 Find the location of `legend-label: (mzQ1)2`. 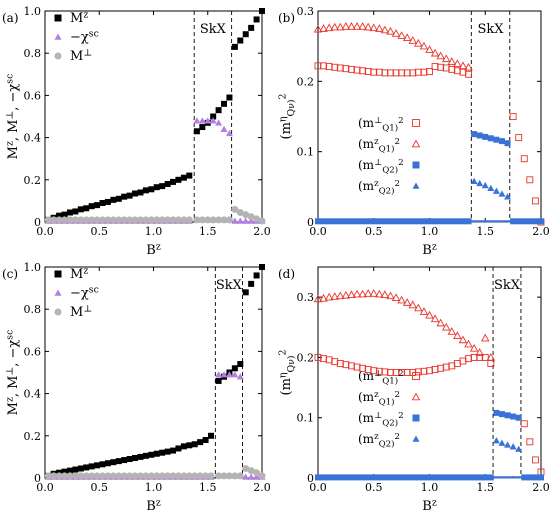

legend-label: (mzQ1)2 is located at coordinates (379, 399).